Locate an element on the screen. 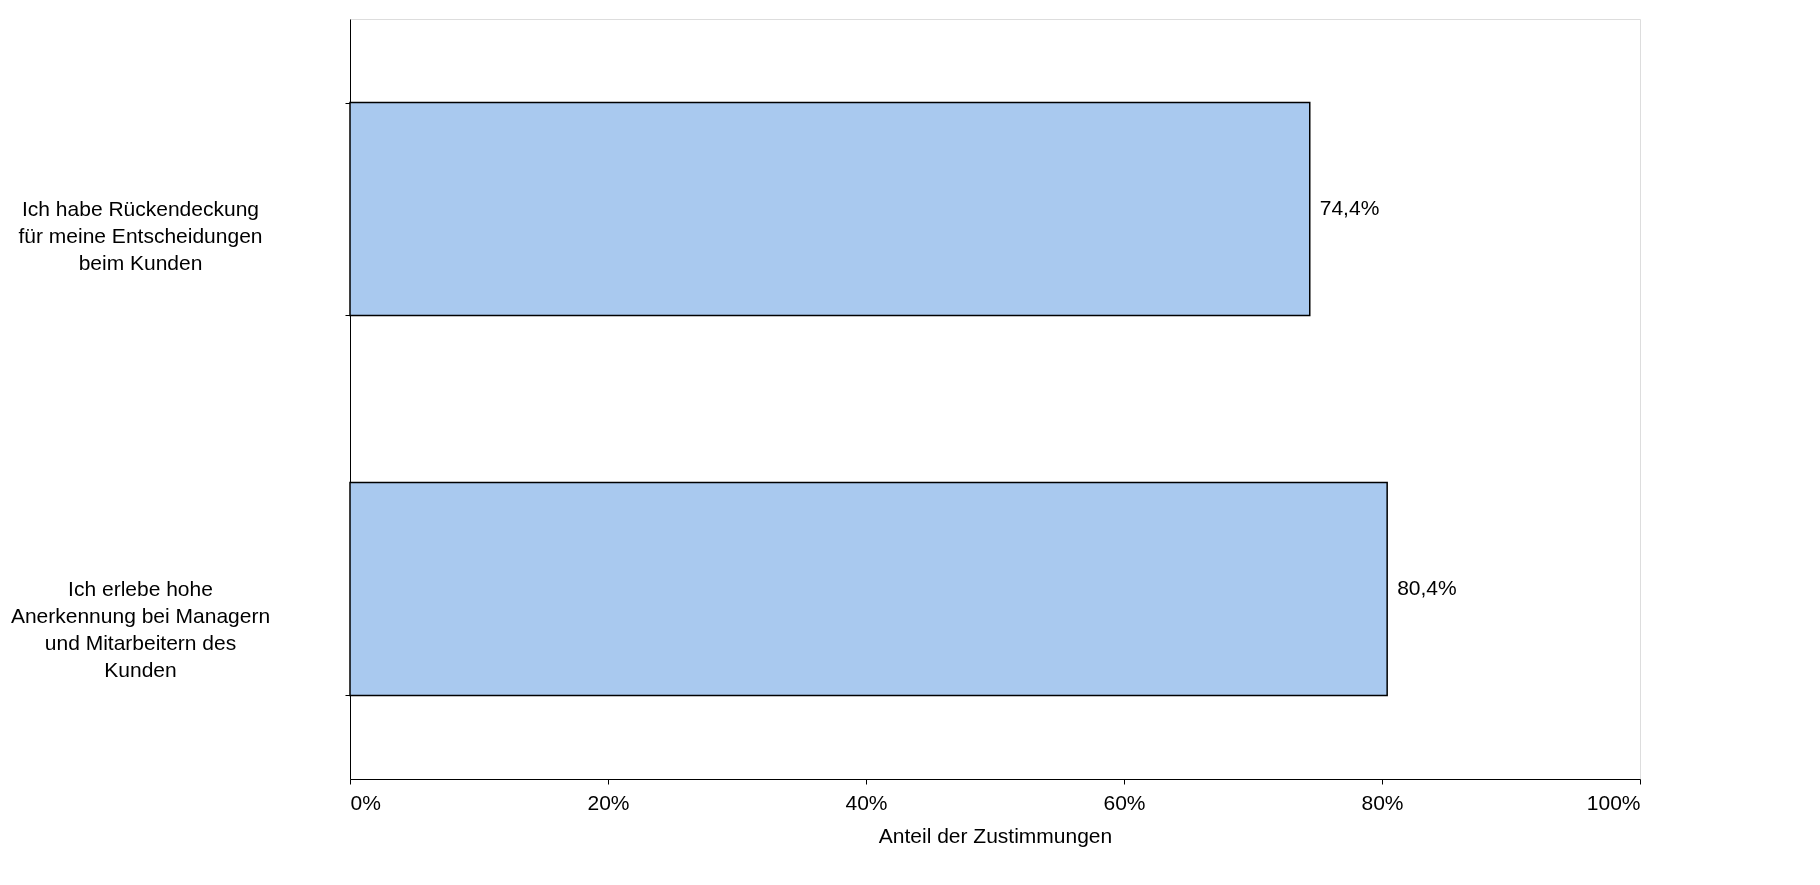  x-tick-label: 20% is located at coordinates (608, 802).